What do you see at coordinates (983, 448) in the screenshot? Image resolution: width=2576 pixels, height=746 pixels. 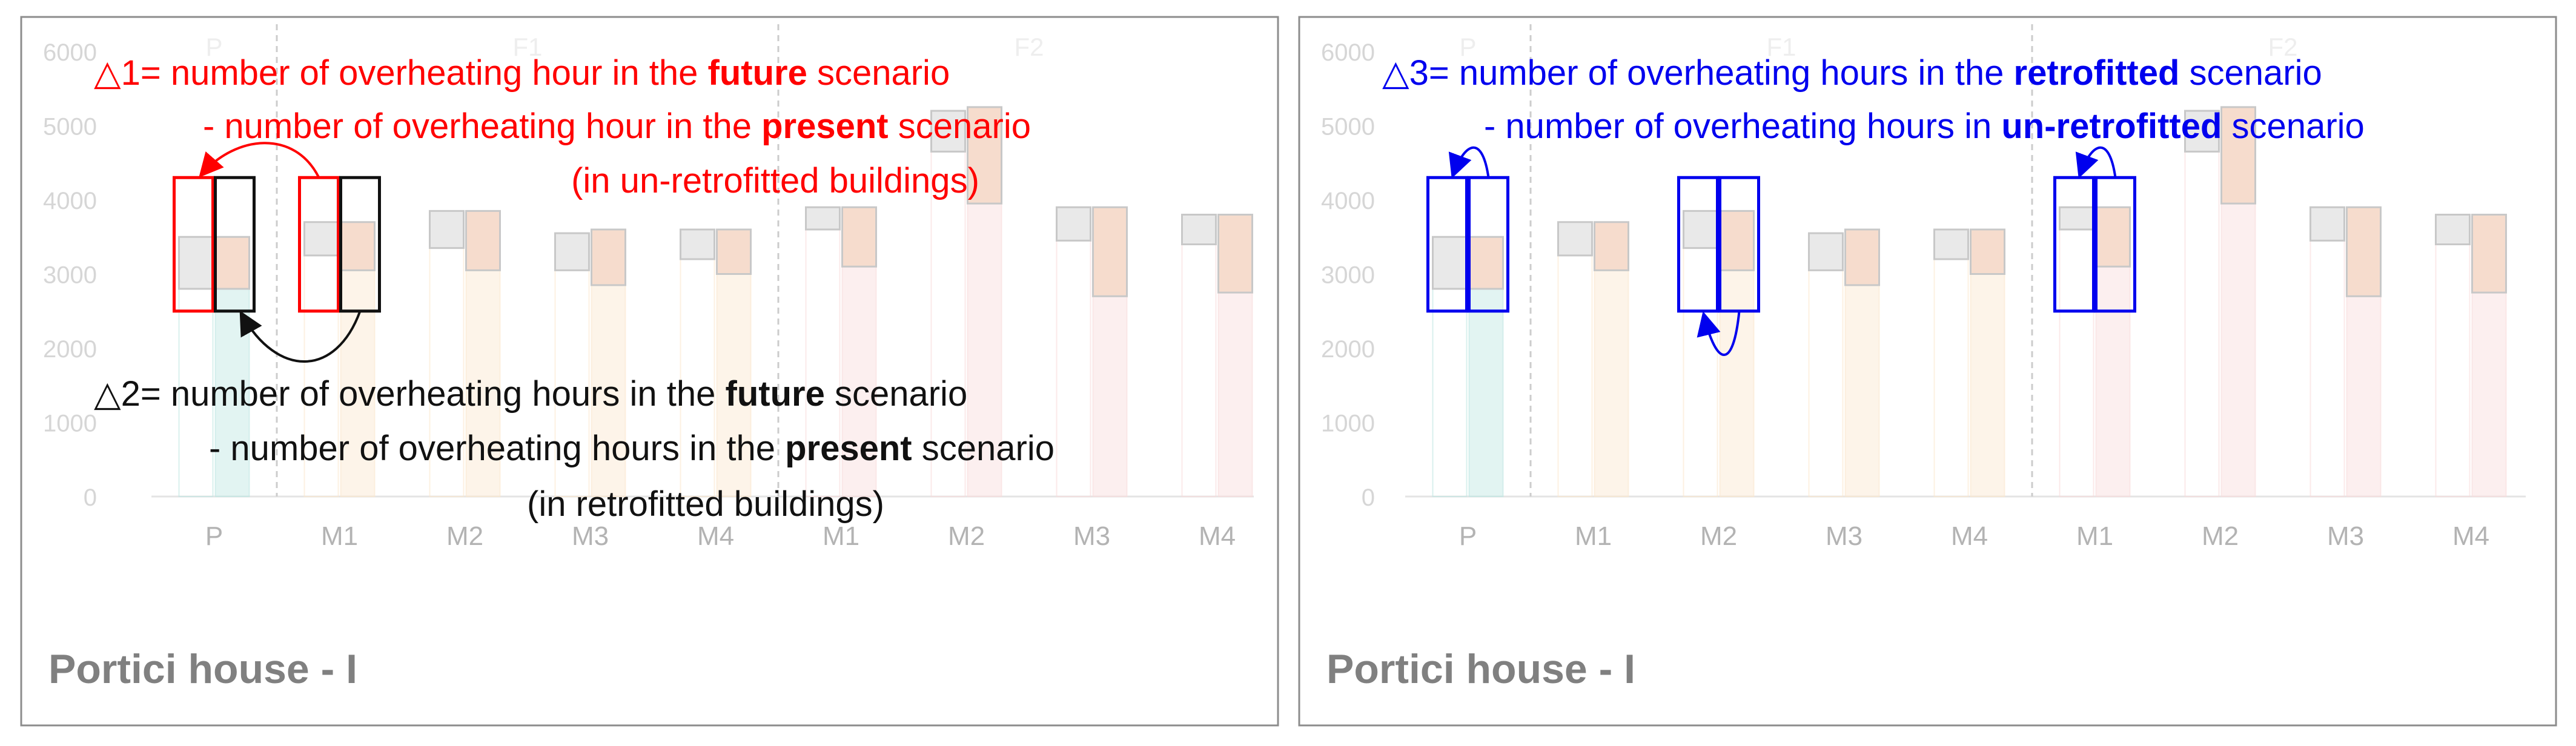 I see `annotation-delta2-line2-part: scenario` at bounding box center [983, 448].